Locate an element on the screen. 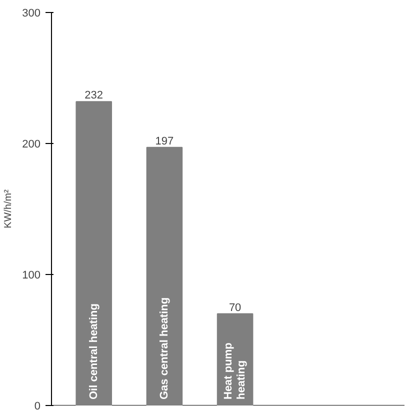 The width and height of the screenshot is (406, 417). x-tick-label: Gas central heating is located at coordinates (164, 348).